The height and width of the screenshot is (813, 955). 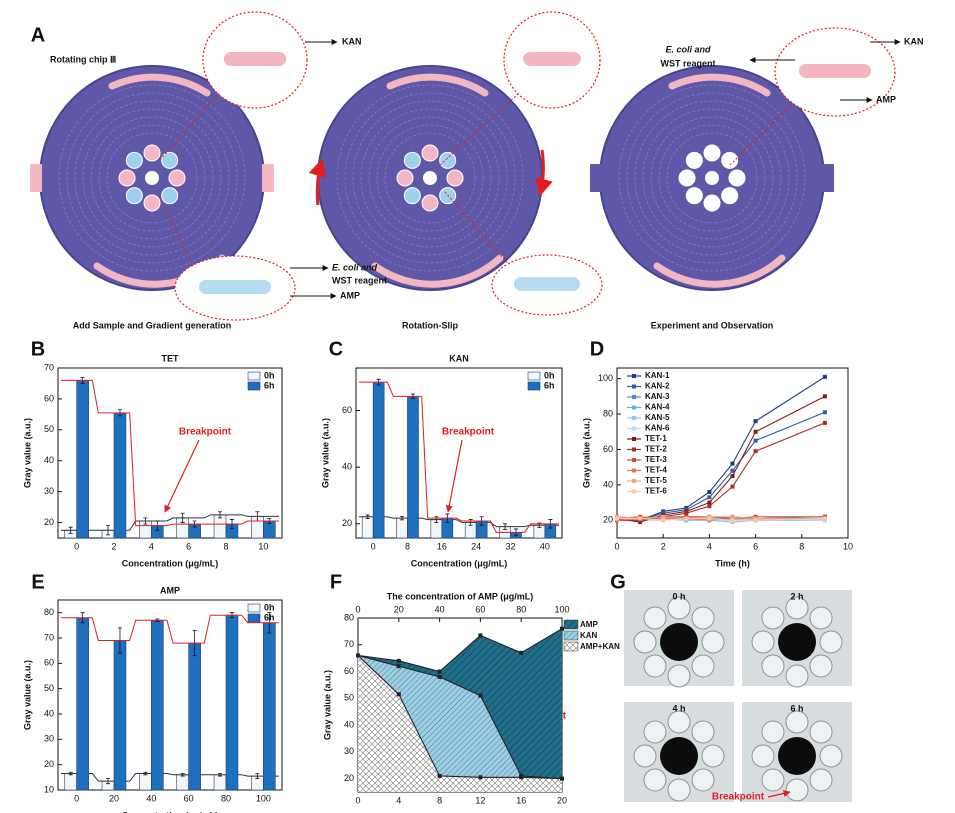 What do you see at coordinates (459, 358) in the screenshot?
I see `chart-title: KAN` at bounding box center [459, 358].